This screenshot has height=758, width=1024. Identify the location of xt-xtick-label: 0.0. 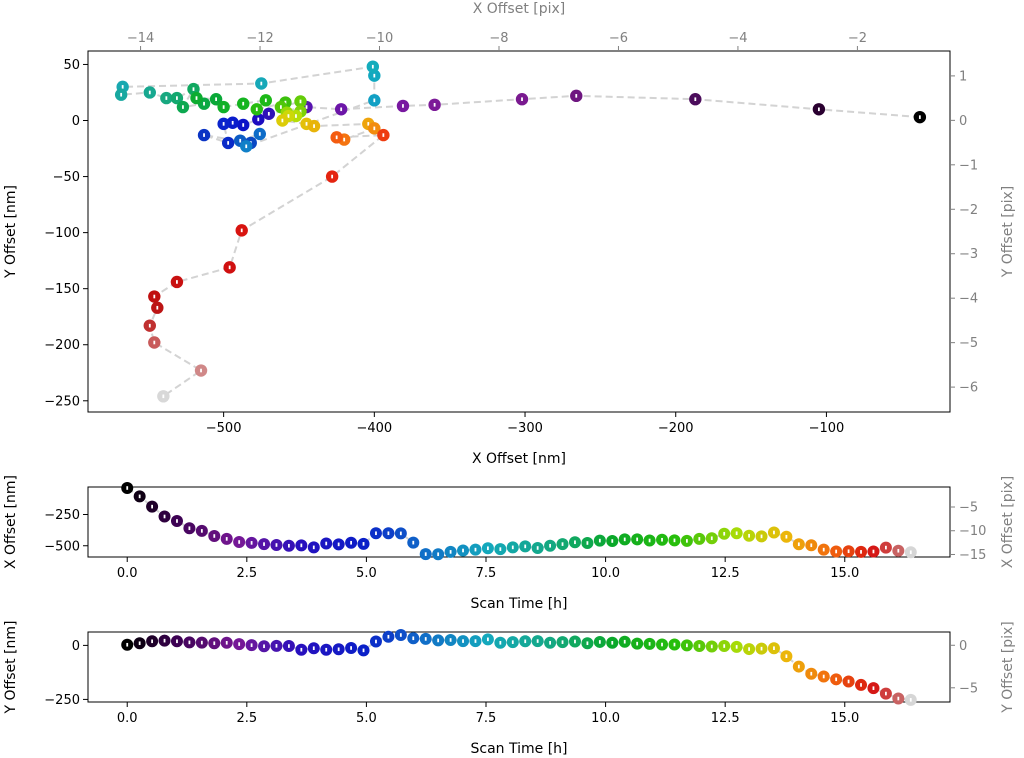
(127, 573).